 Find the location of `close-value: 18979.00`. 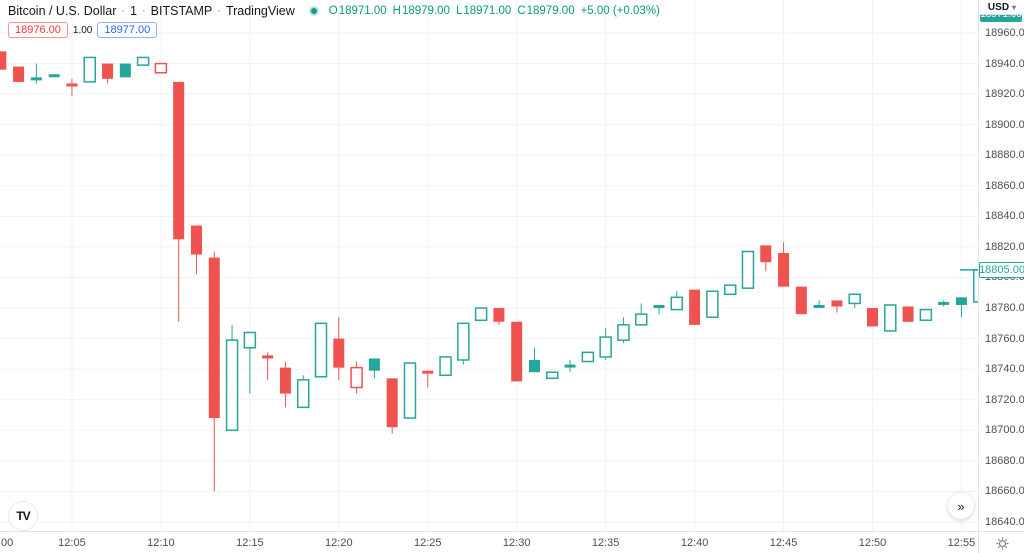

close-value: 18979.00 is located at coordinates (550, 11).